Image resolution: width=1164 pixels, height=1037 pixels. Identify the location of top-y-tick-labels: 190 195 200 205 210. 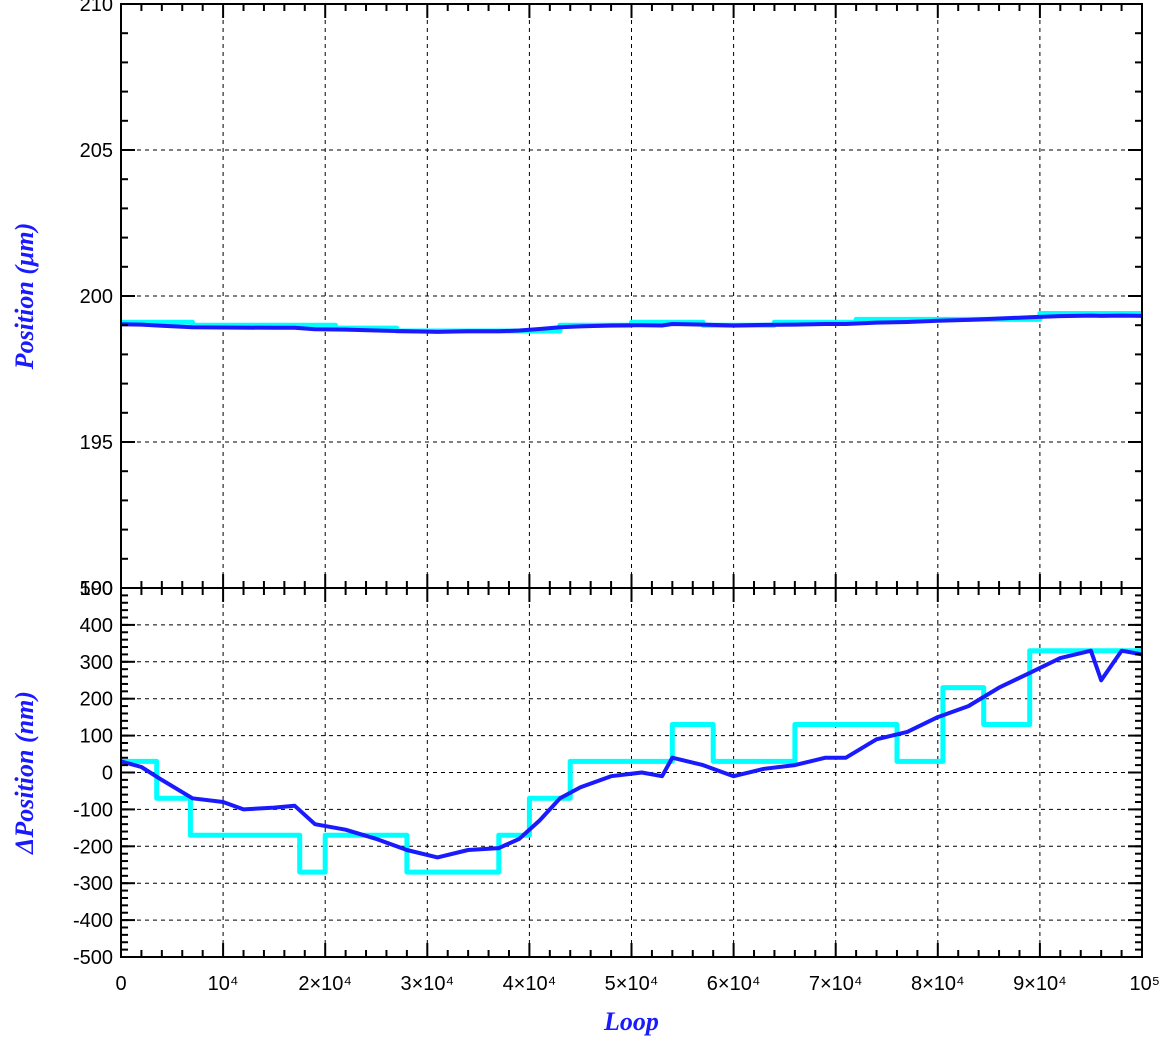
(96, 300).